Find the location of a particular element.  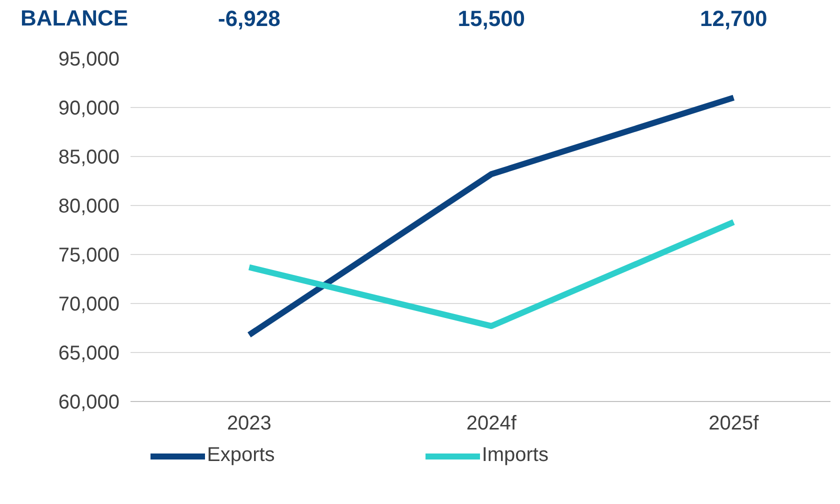

y-tick-label: 90,000 is located at coordinates (89, 109).